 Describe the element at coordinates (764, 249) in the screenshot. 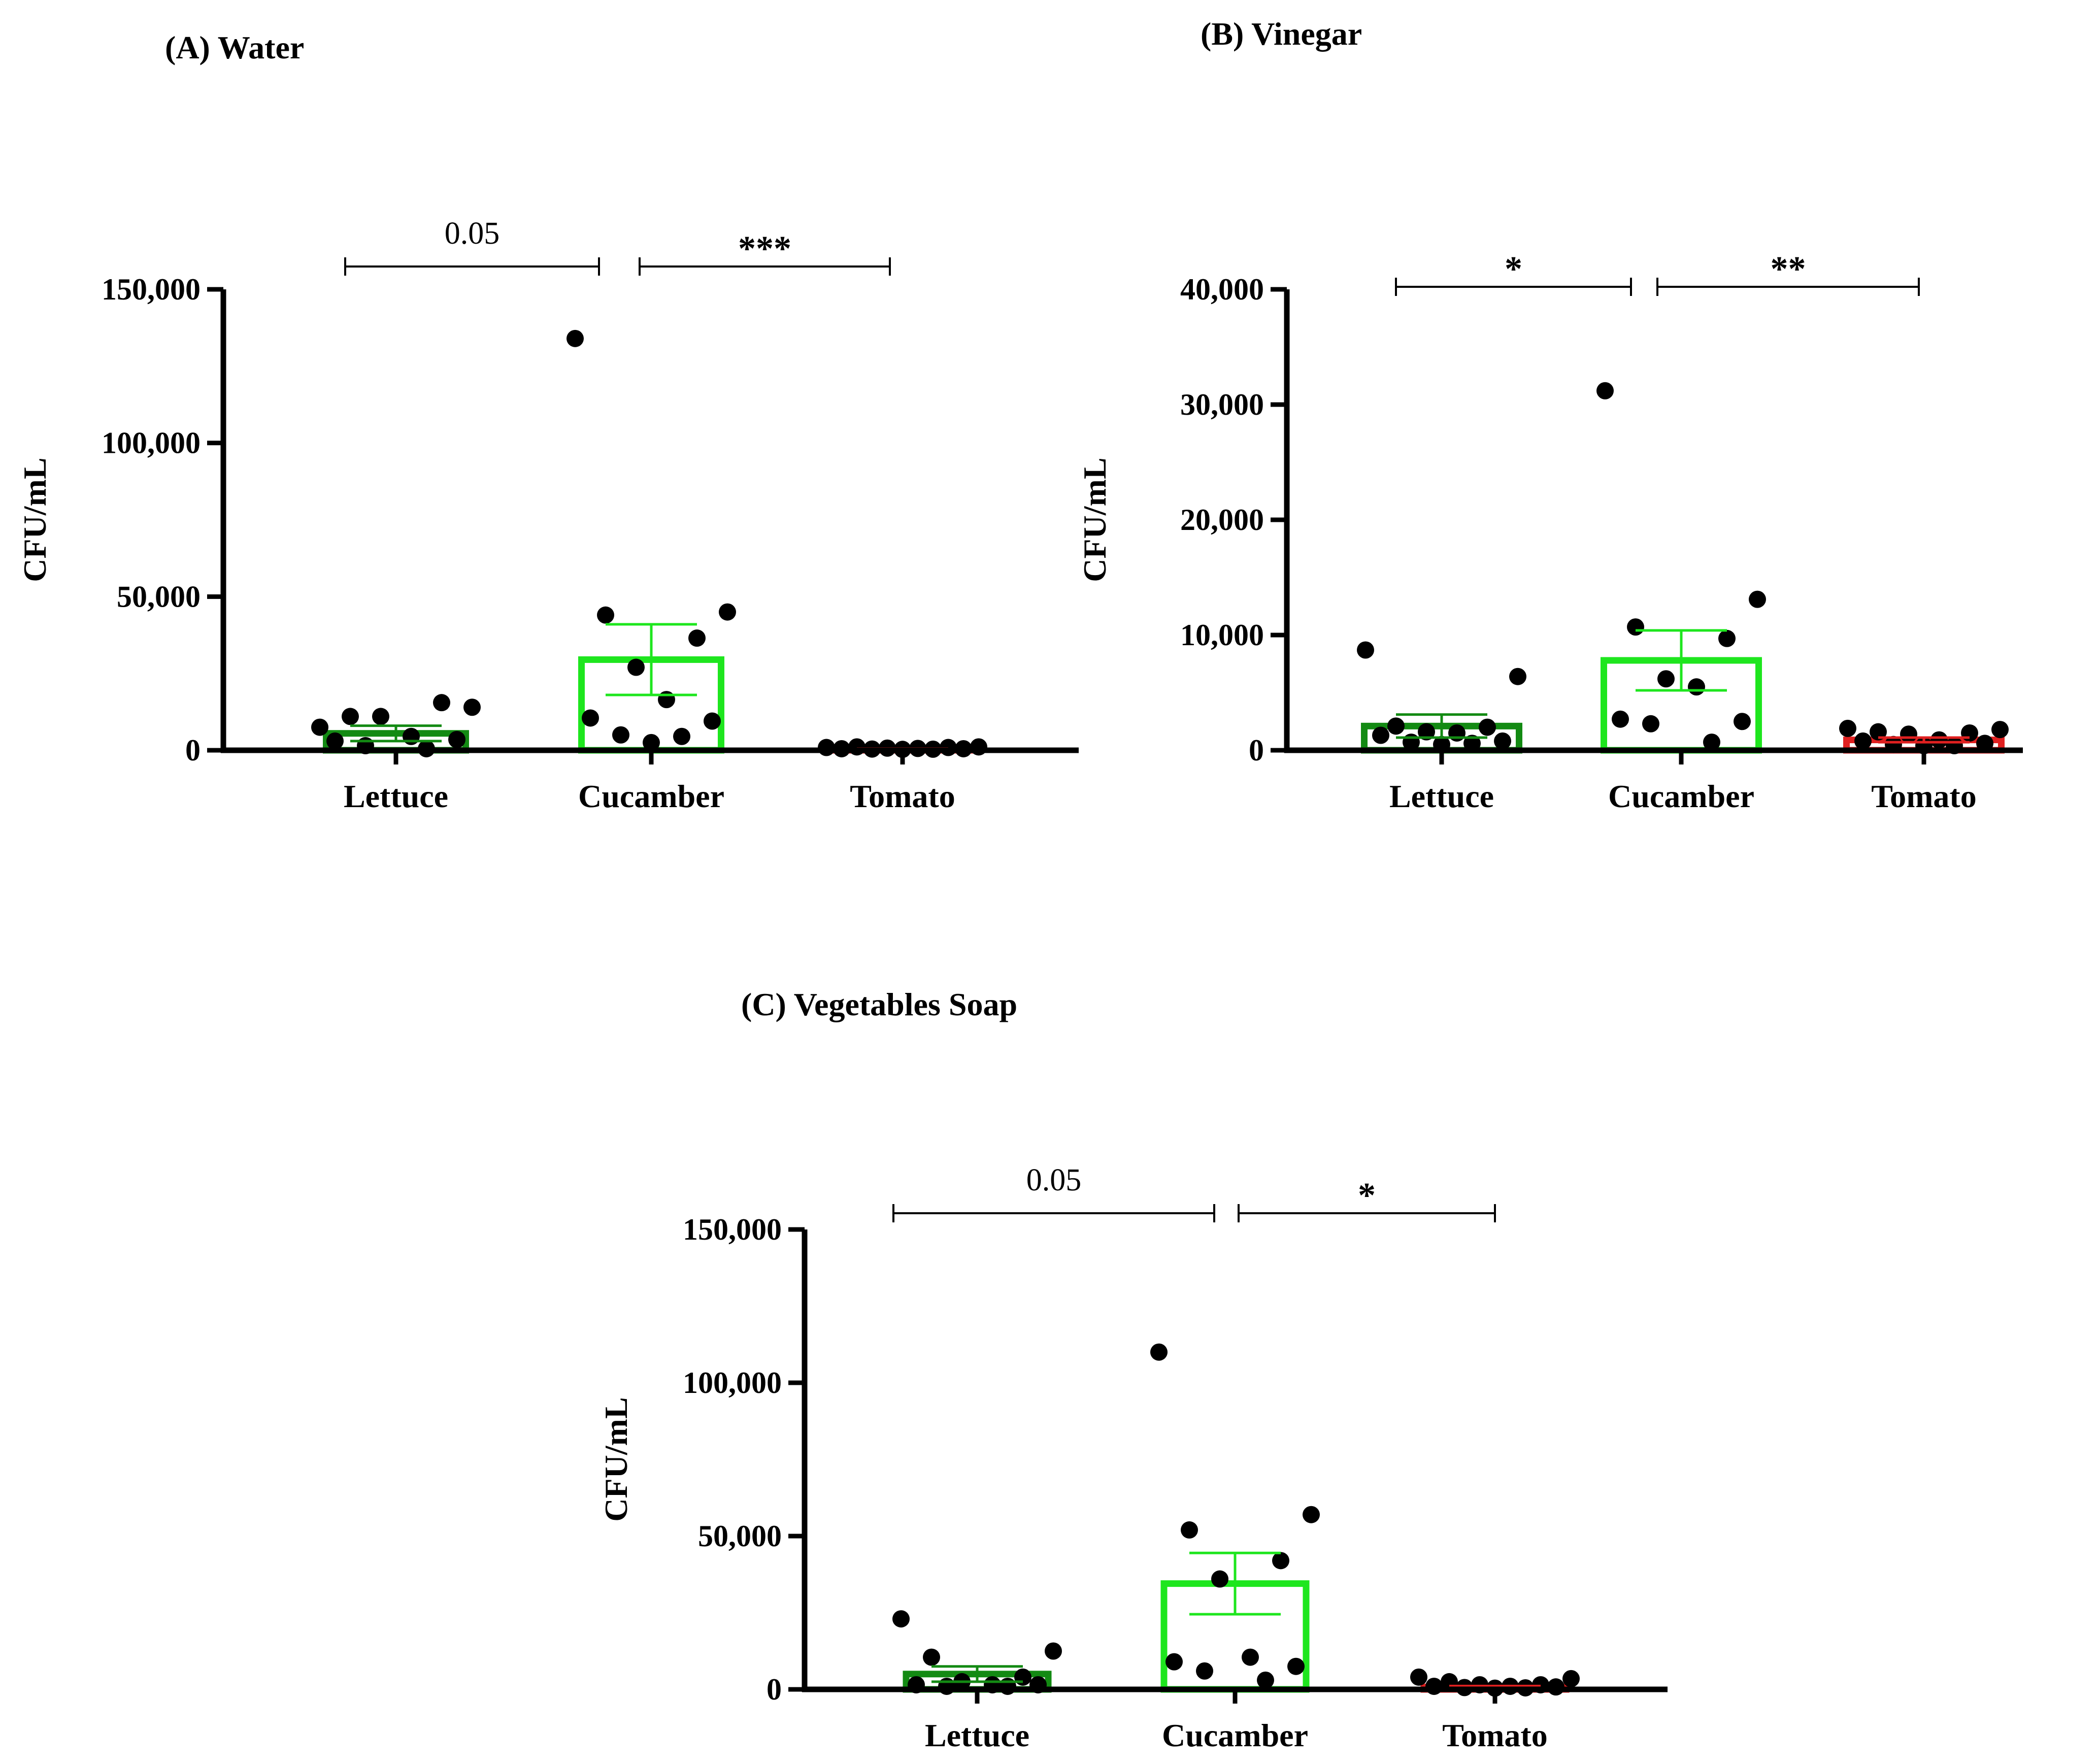

I see `significance-label: ***` at that location.